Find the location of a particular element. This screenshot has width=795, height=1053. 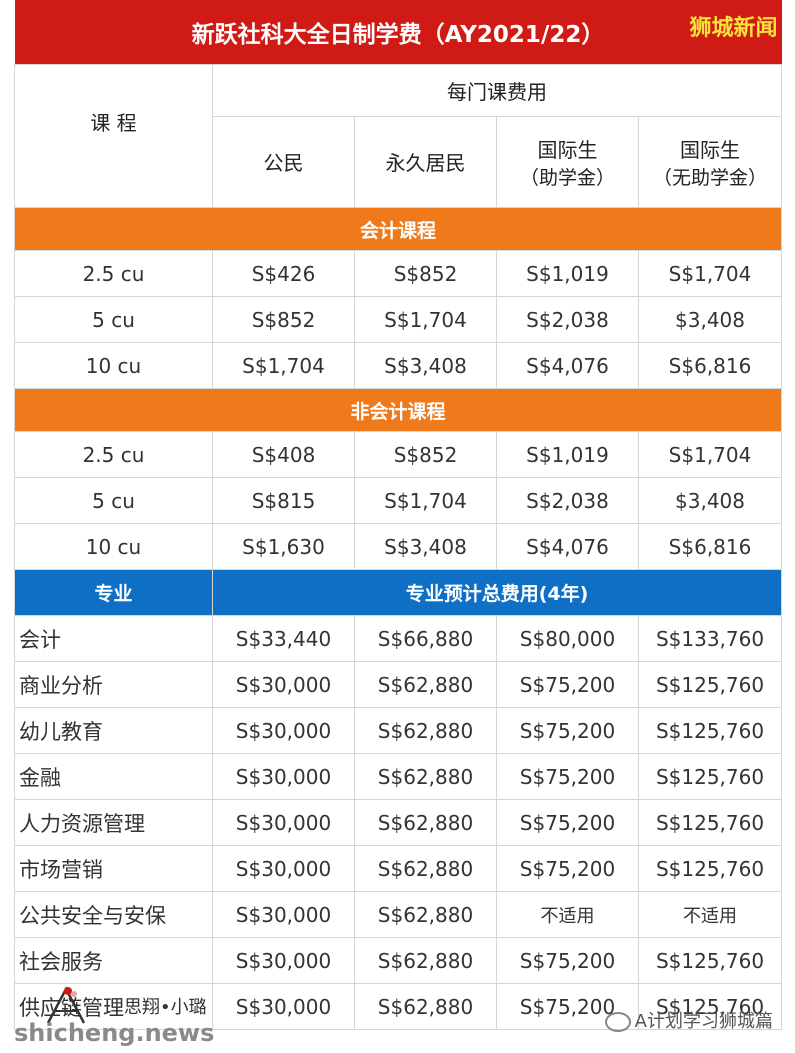

wechat-icon is located at coordinates (617, 1022).